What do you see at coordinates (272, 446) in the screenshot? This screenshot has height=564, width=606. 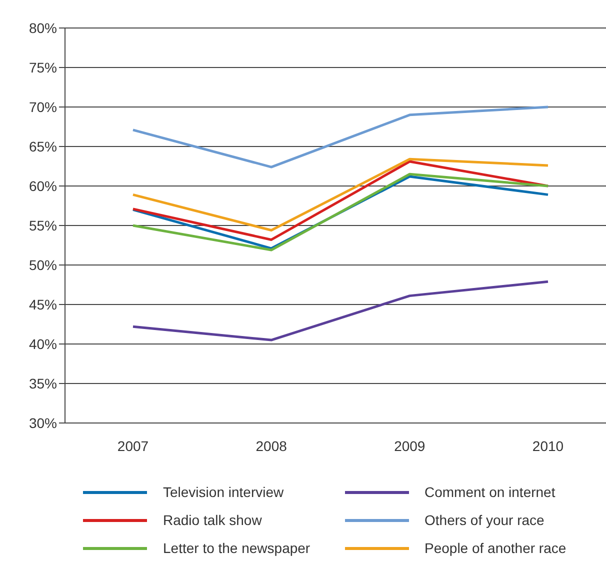 I see `x-tick-label: 2008` at bounding box center [272, 446].